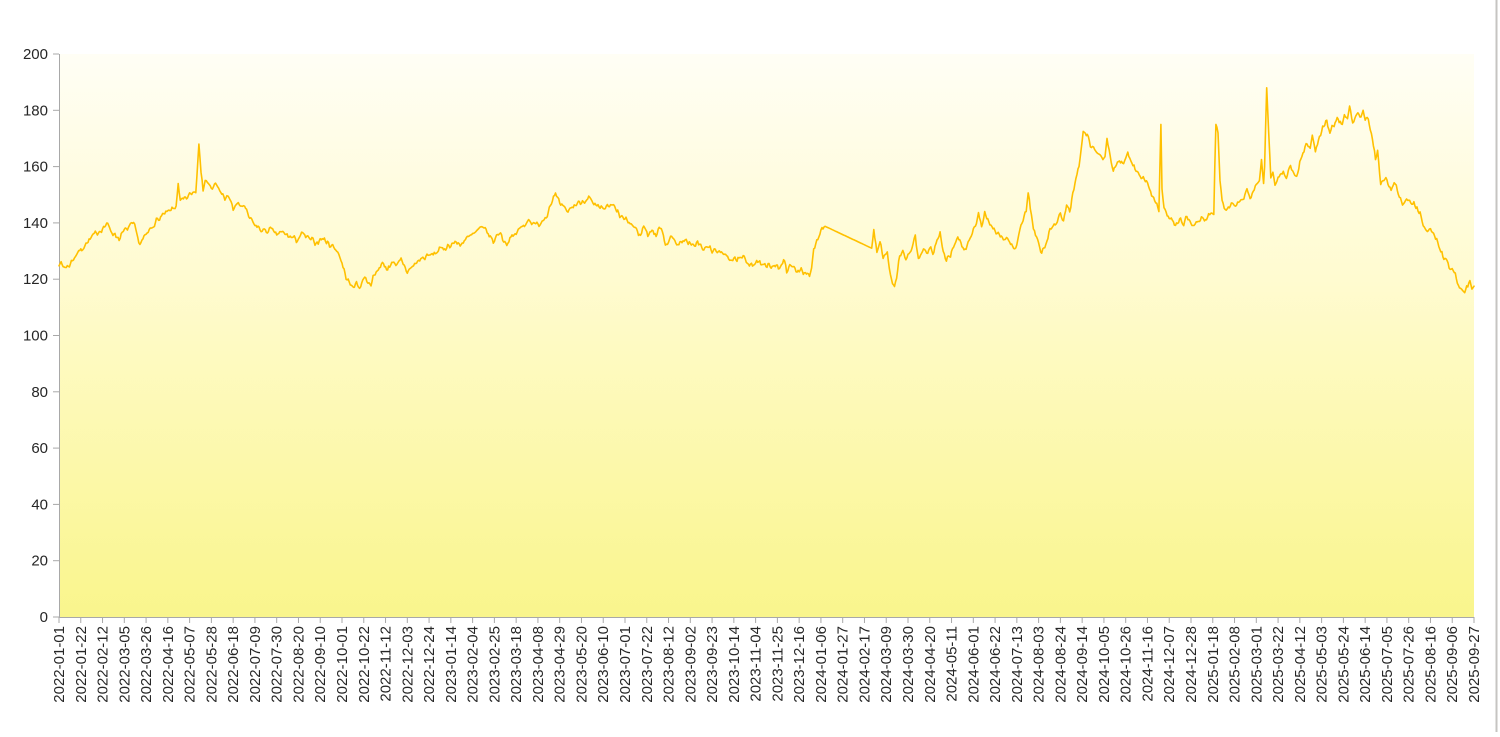 Image resolution: width=1500 pixels, height=737 pixels. Describe the element at coordinates (1343, 664) in the screenshot. I see `x-tick-label: 2025-05-24` at that location.